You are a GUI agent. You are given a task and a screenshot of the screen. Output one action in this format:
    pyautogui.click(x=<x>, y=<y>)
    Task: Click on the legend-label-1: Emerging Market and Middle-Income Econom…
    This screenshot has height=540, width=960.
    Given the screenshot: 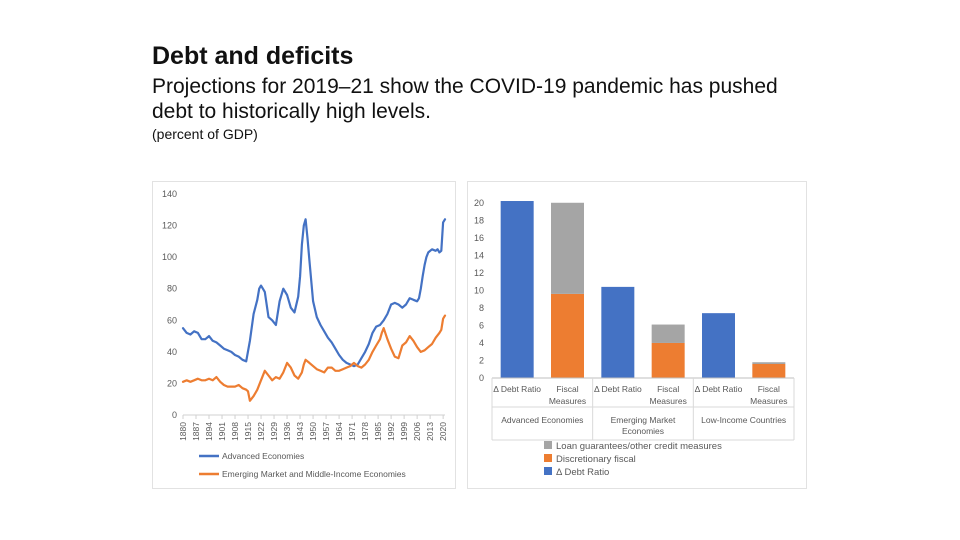 What is the action you would take?
    pyautogui.click(x=314, y=474)
    